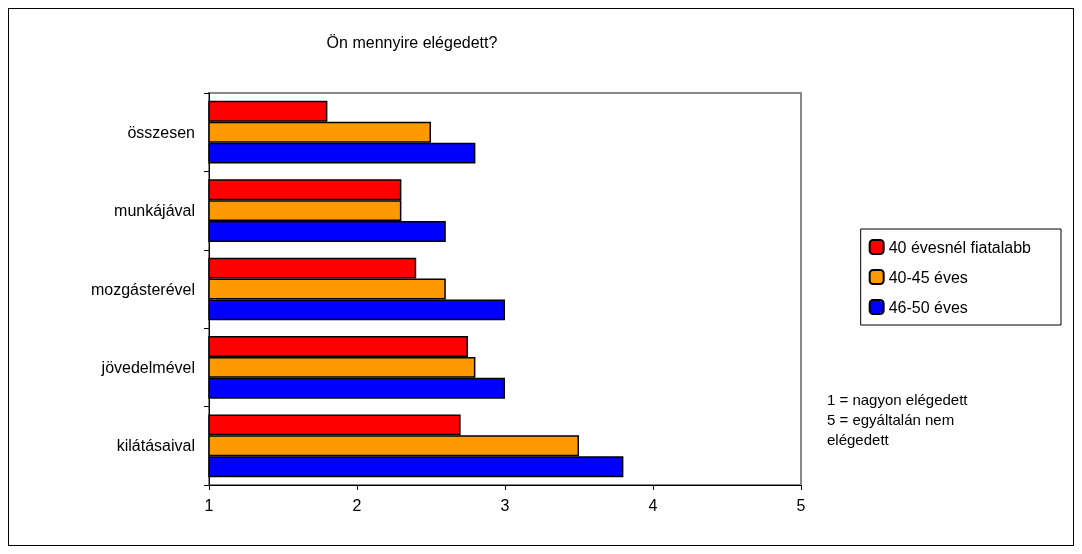  What do you see at coordinates (147, 367) in the screenshot?
I see `y-tick-label: jövedelmével` at bounding box center [147, 367].